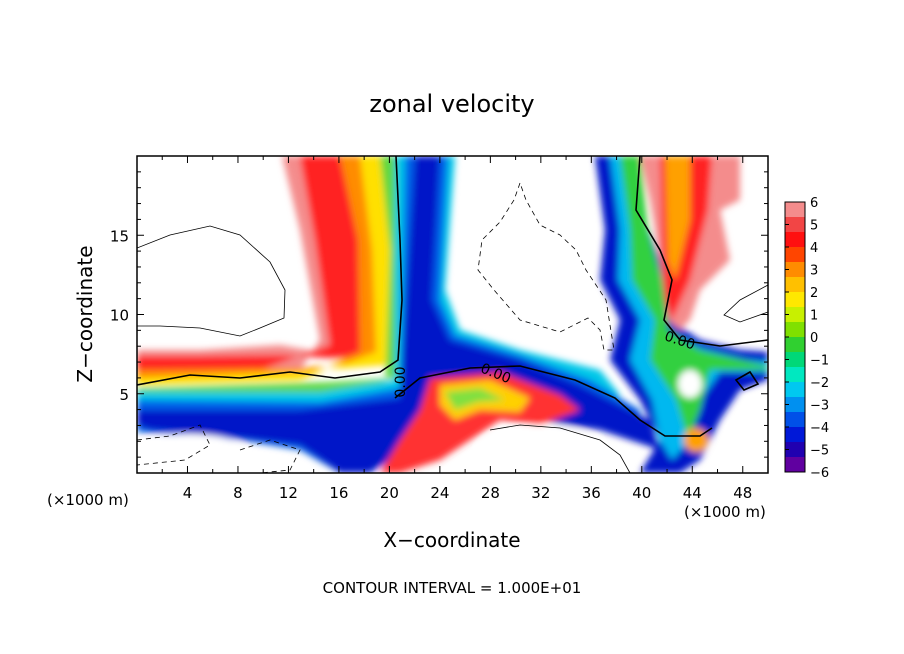 Image resolution: width=904 pixels, height=654 pixels. What do you see at coordinates (814, 226) in the screenshot?
I see `colorbar-tick-label: 5` at bounding box center [814, 226].